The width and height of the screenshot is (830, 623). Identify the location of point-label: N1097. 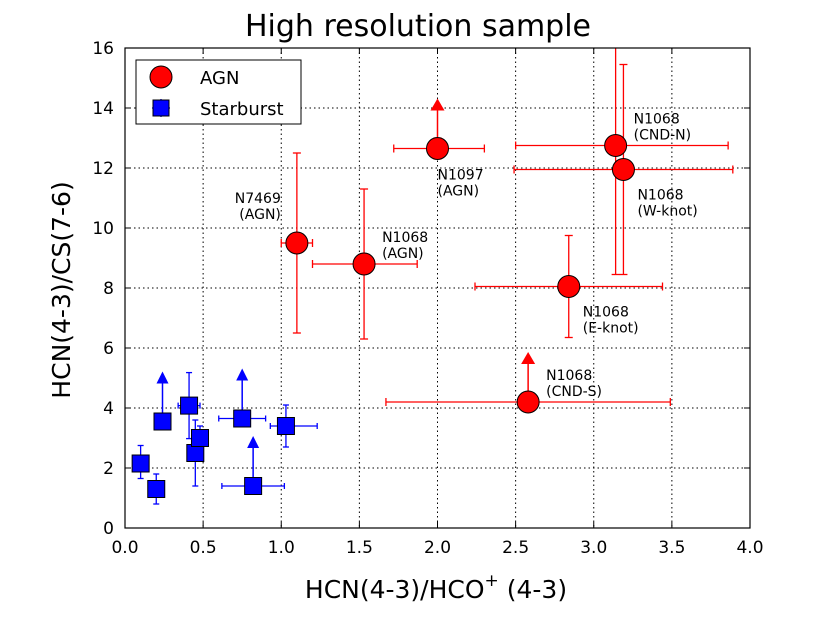
(461, 176).